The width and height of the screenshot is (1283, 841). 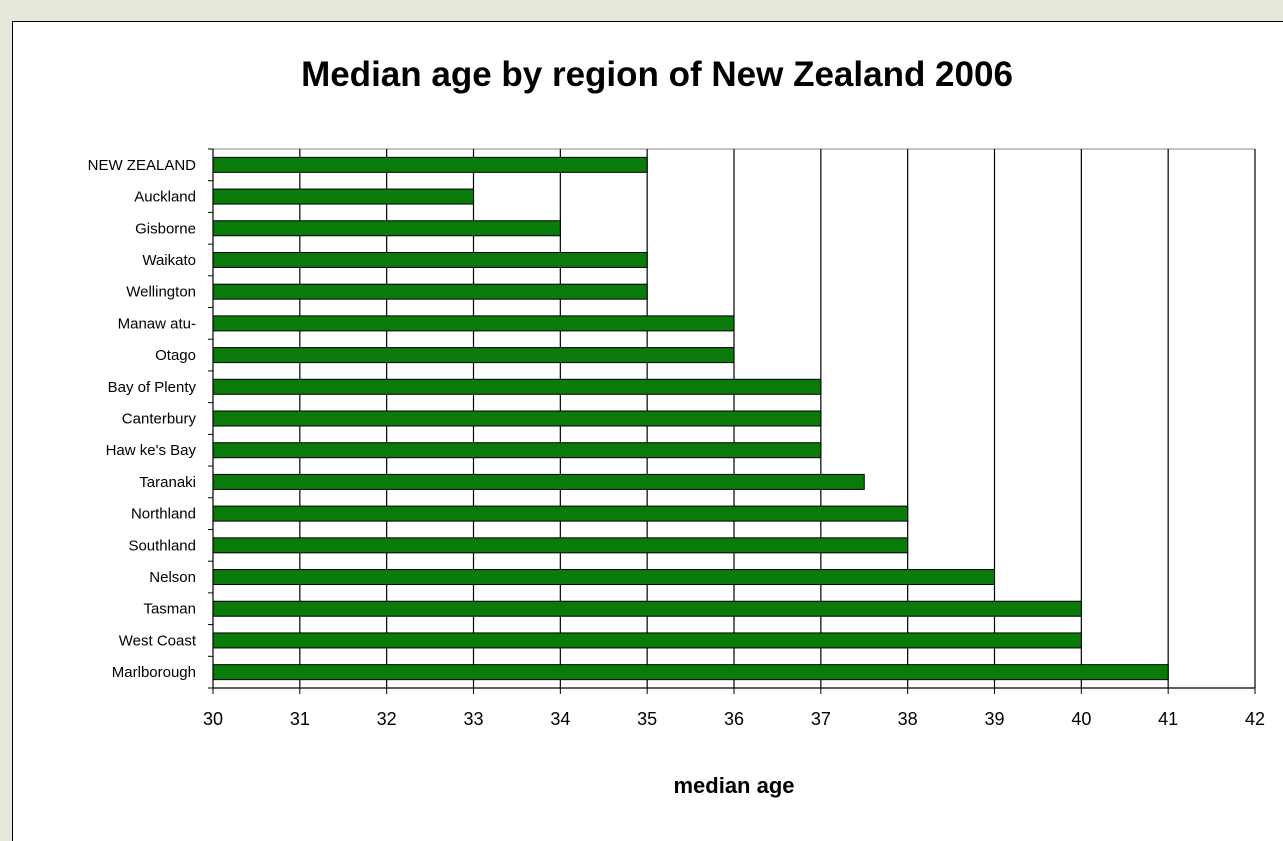 What do you see at coordinates (157, 323) in the screenshot?
I see `category-label: Manaw atu-` at bounding box center [157, 323].